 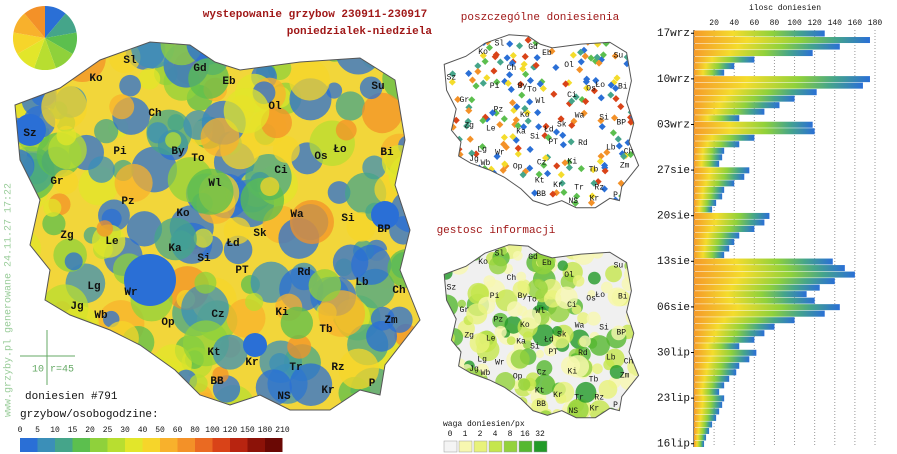 What do you see at coordinates (794, 23) in the screenshot?
I see `x-tick-label: 100` at bounding box center [794, 23].